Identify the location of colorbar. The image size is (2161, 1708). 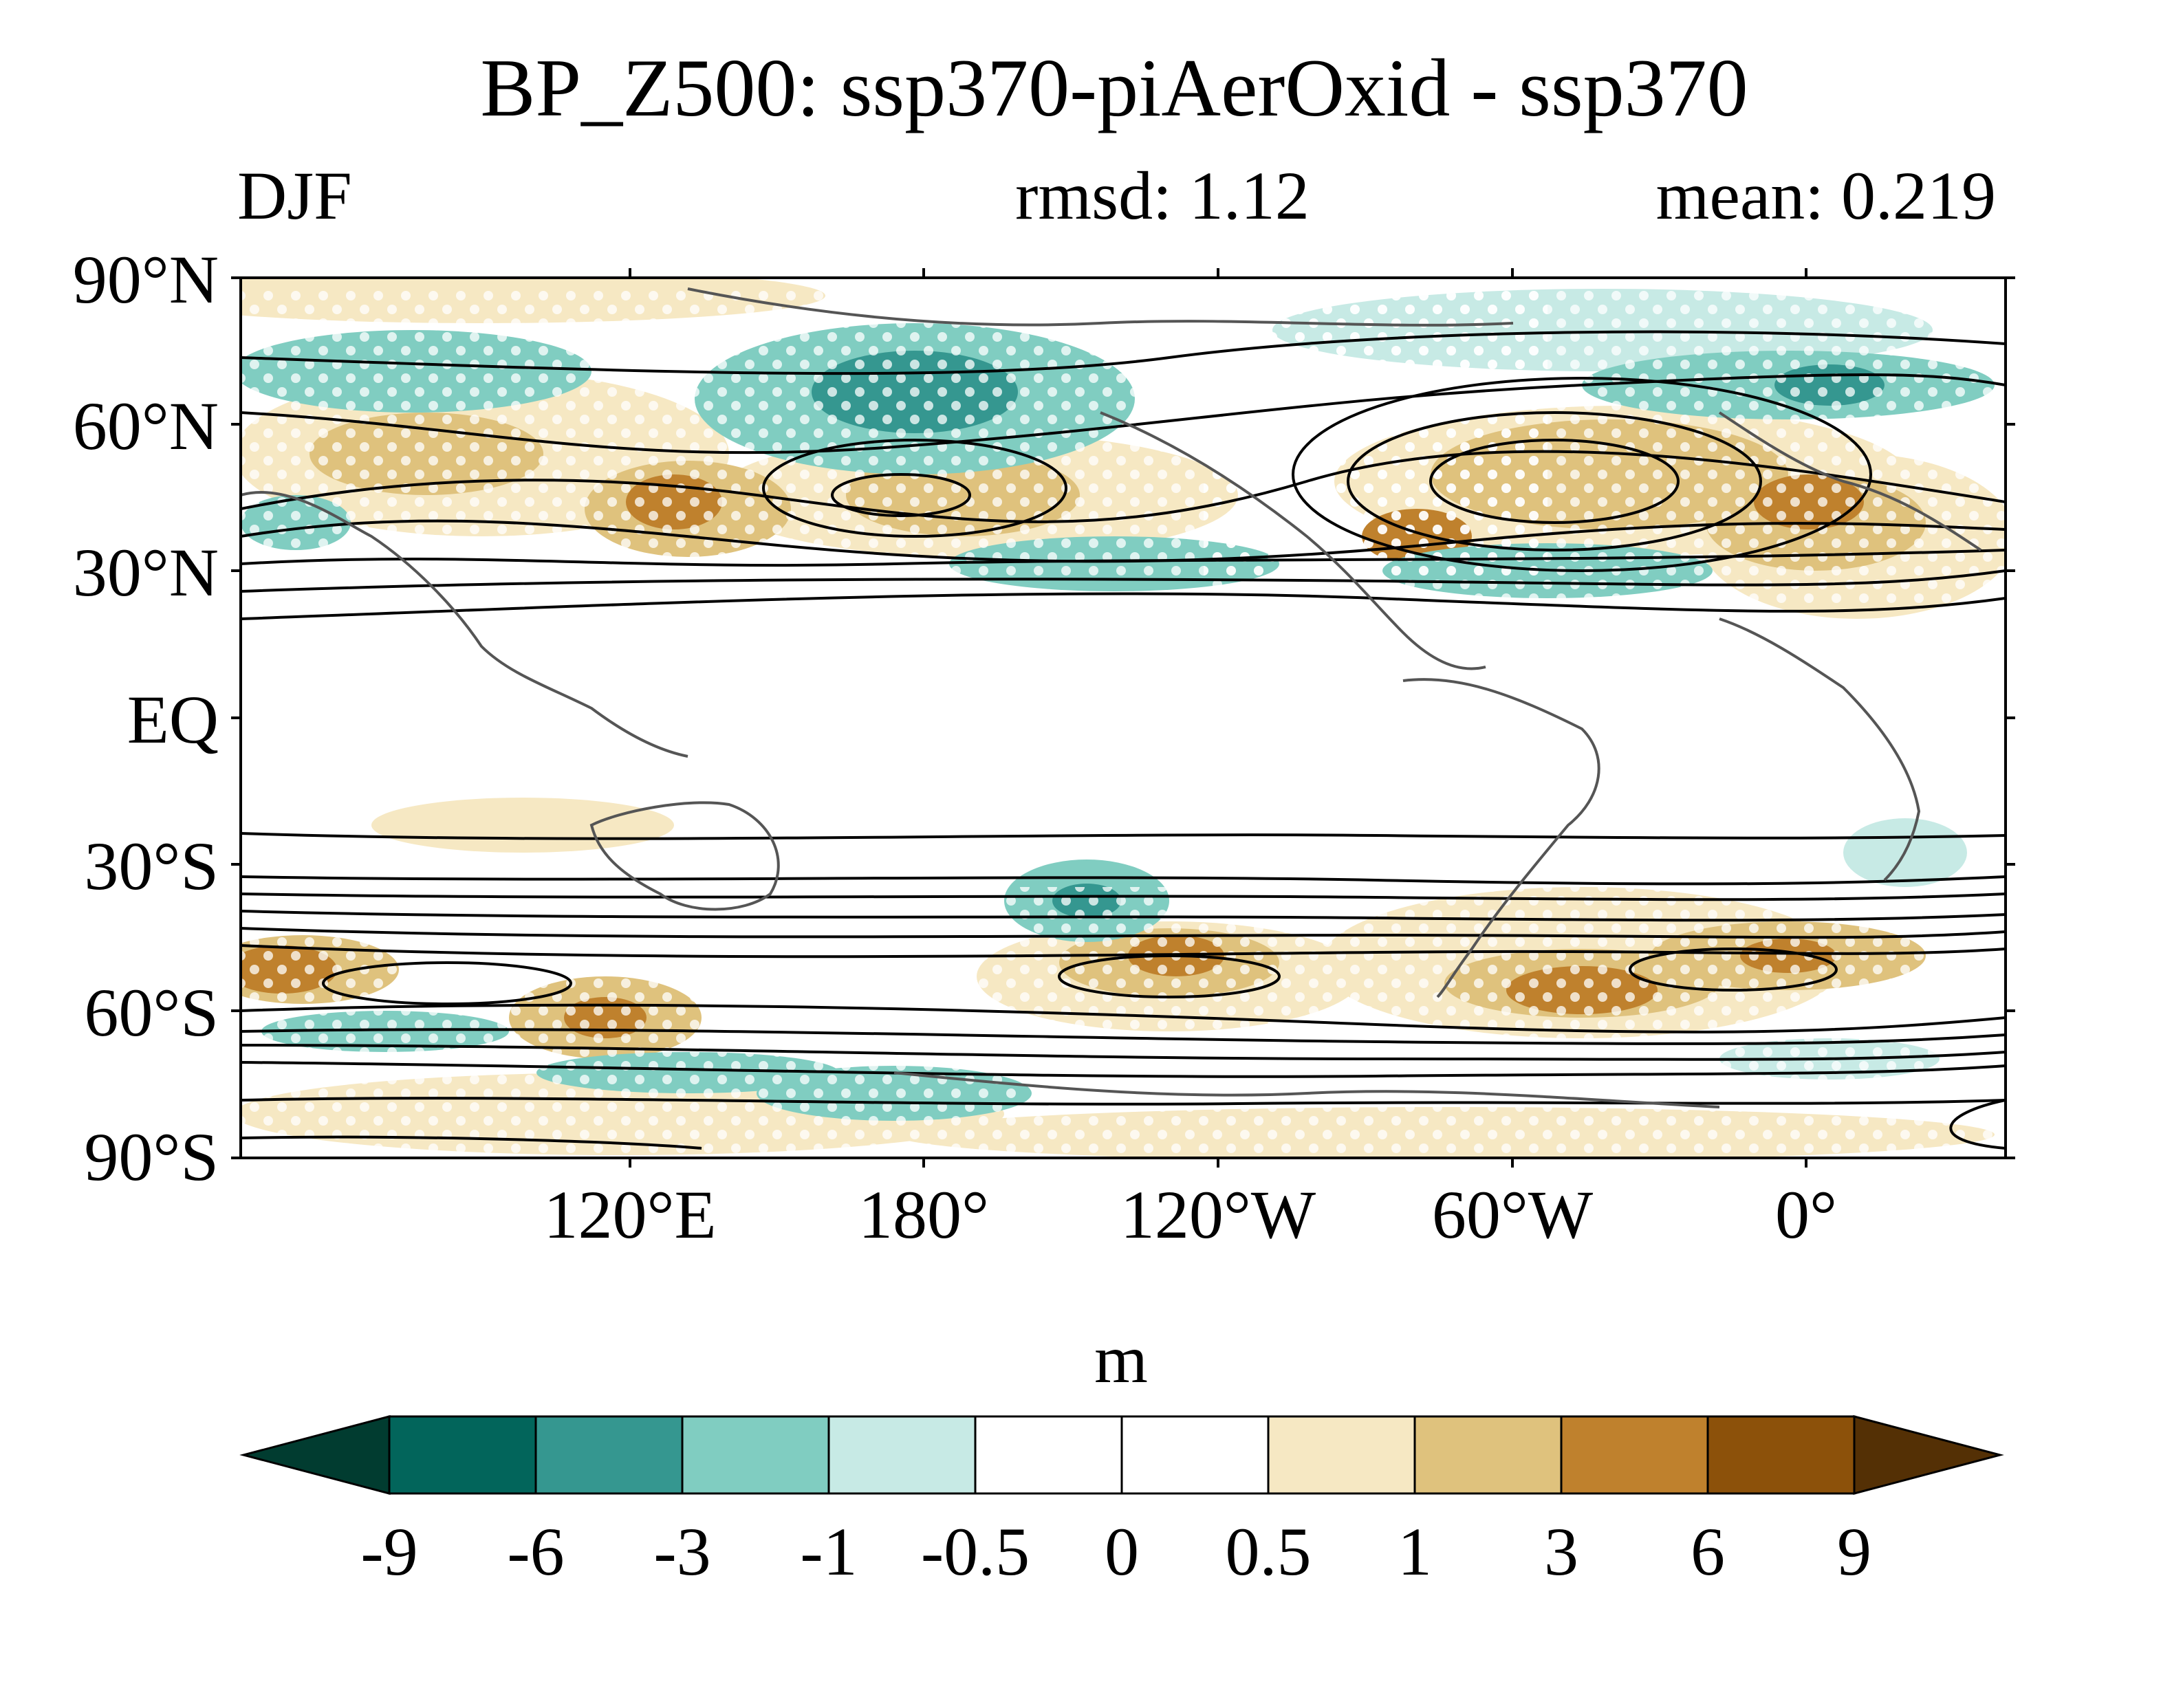
(1121, 1455).